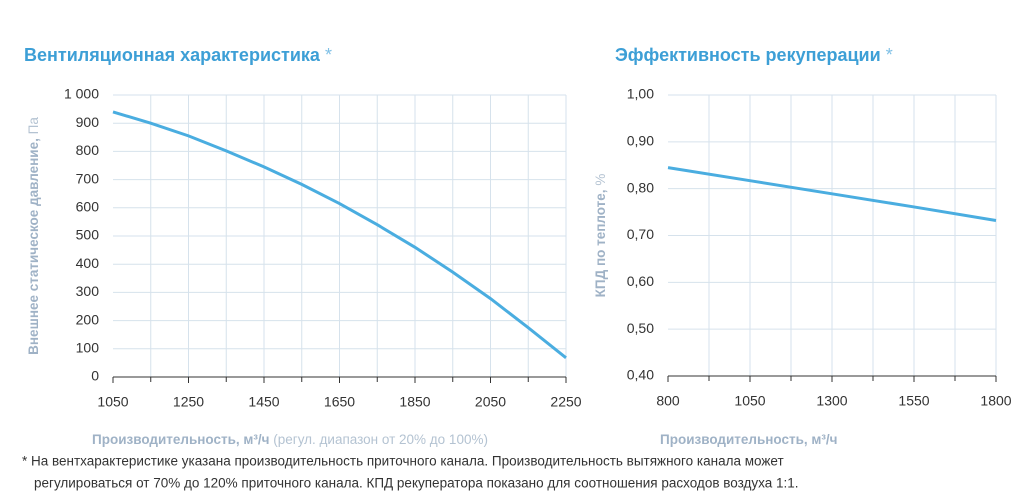  Describe the element at coordinates (88, 150) in the screenshot. I see `y-tick-label: 800` at that location.